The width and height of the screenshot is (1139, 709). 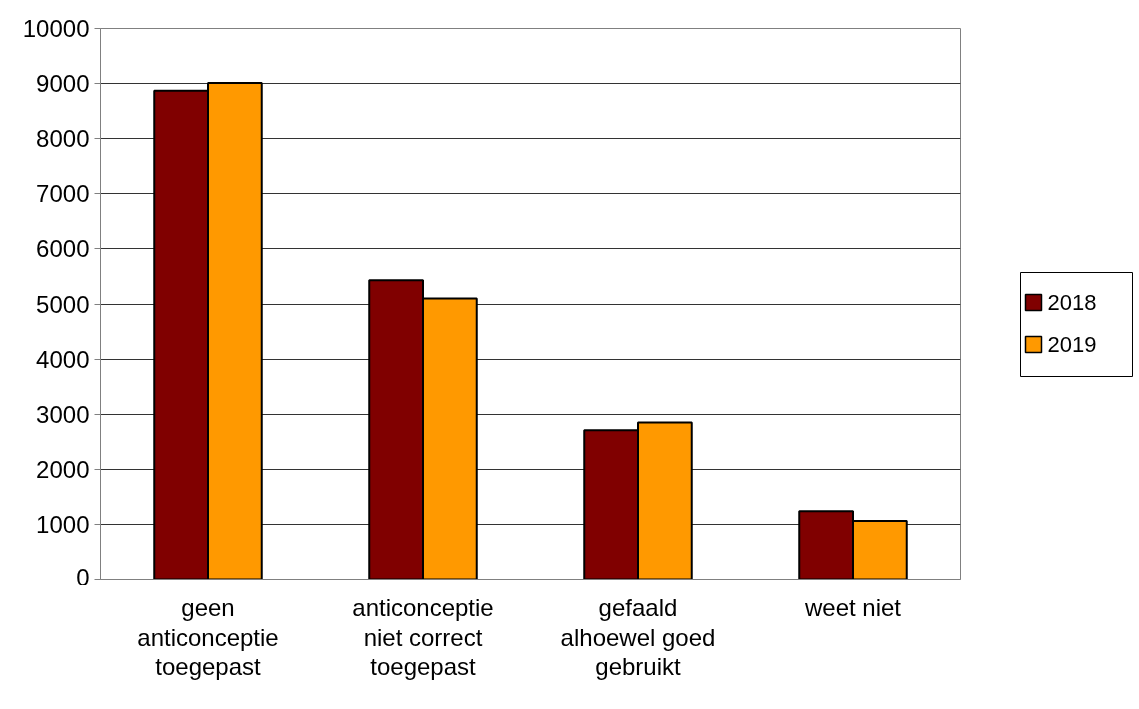 What do you see at coordinates (63, 249) in the screenshot?
I see `y-tick-label: 6000` at bounding box center [63, 249].